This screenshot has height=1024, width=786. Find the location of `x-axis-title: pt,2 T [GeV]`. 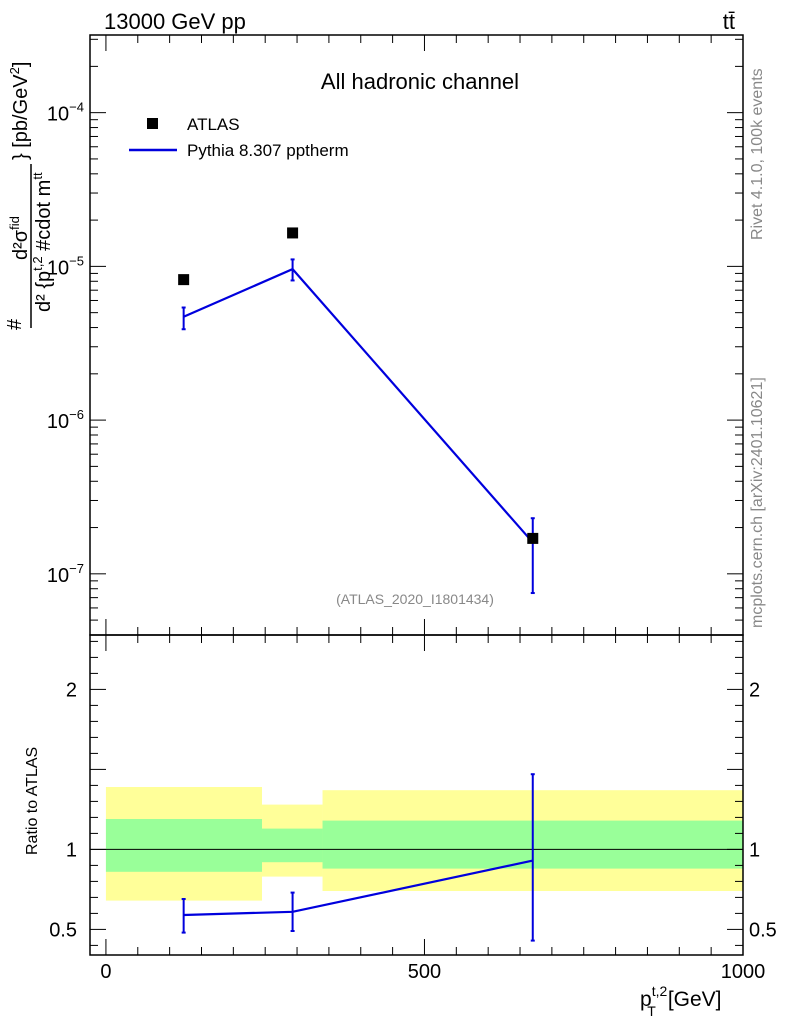

x-axis-title: pt,2 T [GeV] is located at coordinates (681, 1001).